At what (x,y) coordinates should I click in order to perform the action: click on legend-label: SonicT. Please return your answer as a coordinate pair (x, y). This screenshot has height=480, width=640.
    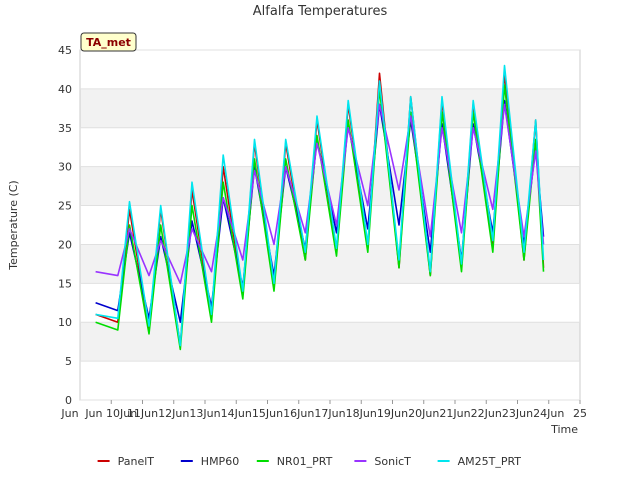
    Looking at the image, I should click on (392, 461).